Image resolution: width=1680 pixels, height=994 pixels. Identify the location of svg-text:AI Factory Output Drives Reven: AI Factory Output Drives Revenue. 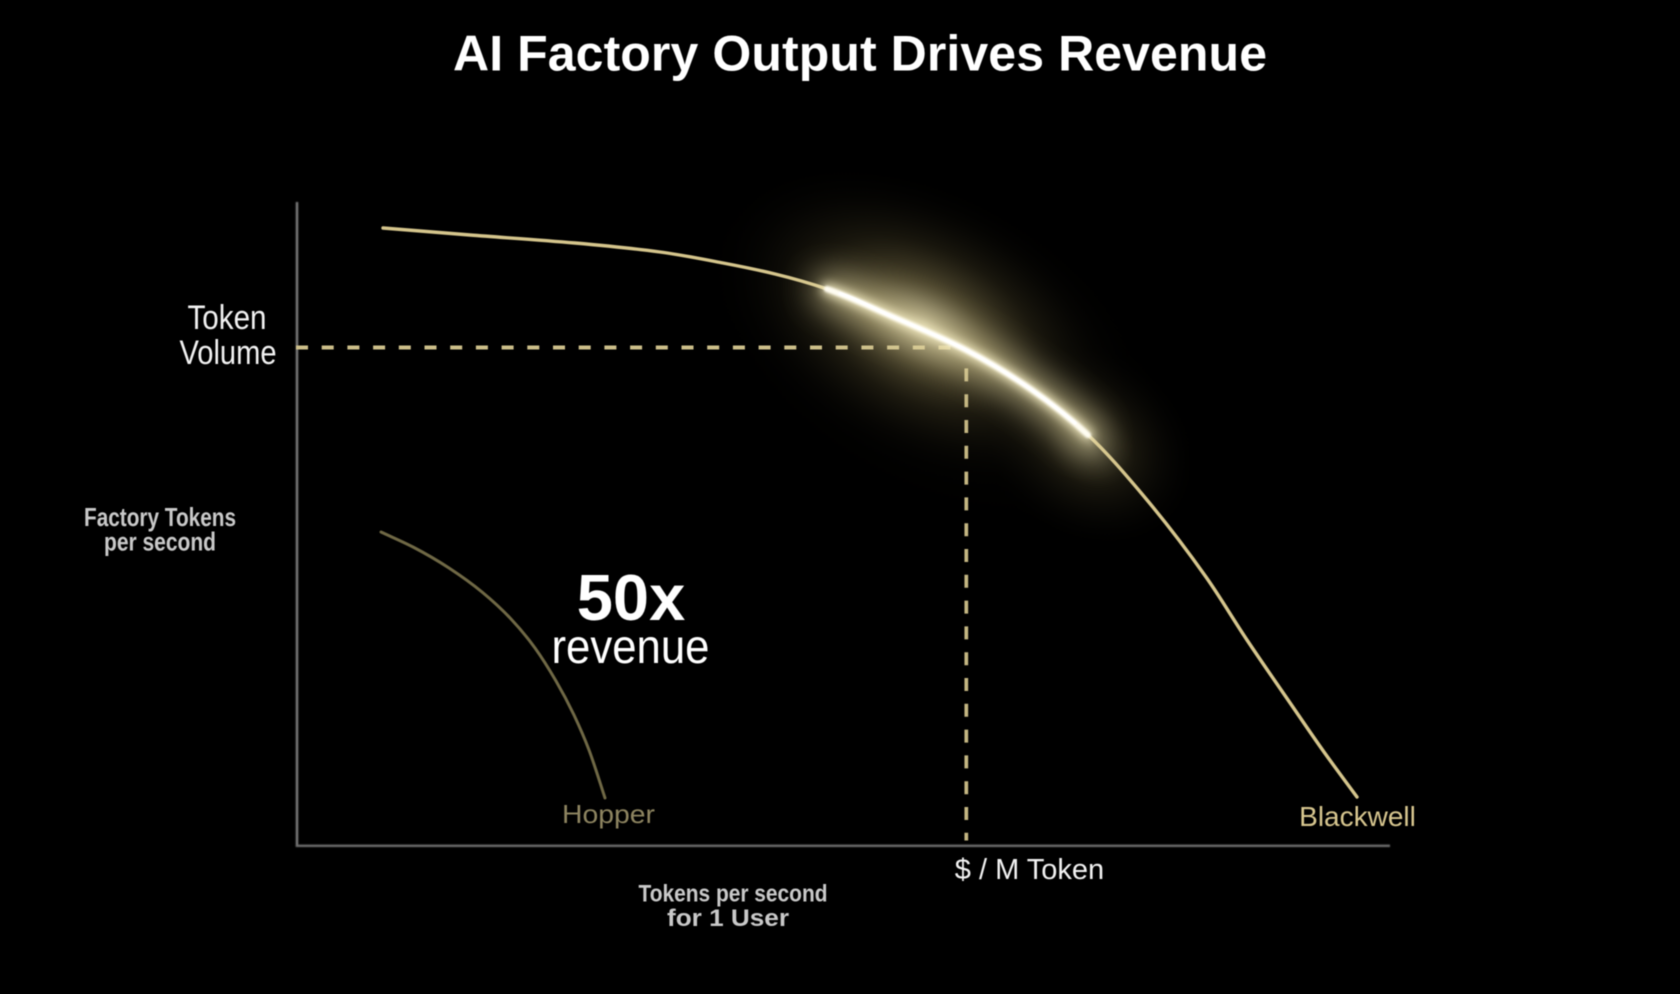
(860, 54).